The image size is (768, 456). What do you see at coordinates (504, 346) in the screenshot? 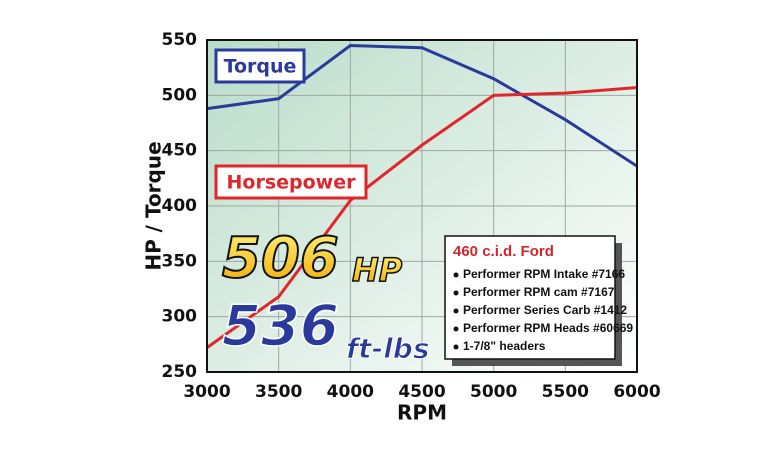
I see `spec-item: 1-7/8" headers` at bounding box center [504, 346].